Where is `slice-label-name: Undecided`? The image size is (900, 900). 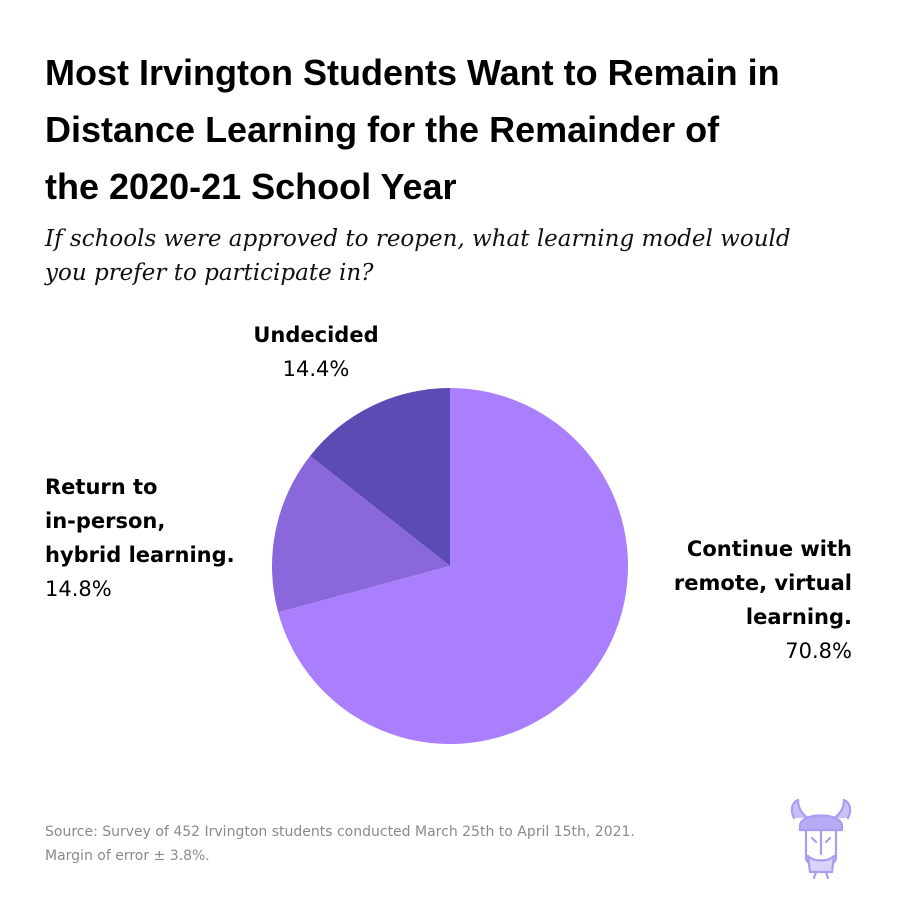 slice-label-name: Undecided is located at coordinates (316, 335).